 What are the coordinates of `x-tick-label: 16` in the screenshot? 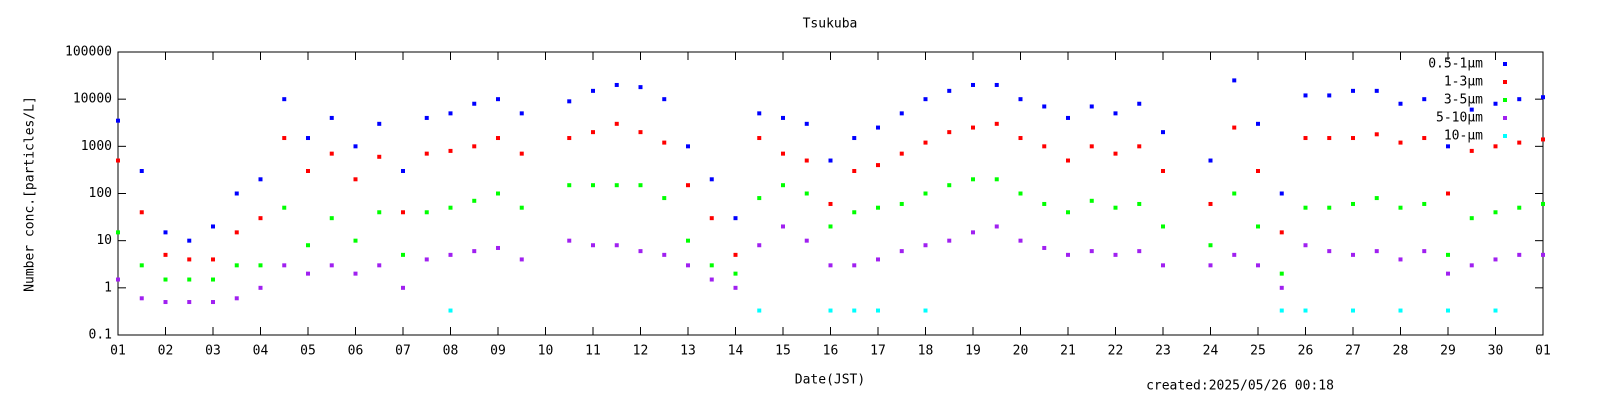 It's located at (831, 351).